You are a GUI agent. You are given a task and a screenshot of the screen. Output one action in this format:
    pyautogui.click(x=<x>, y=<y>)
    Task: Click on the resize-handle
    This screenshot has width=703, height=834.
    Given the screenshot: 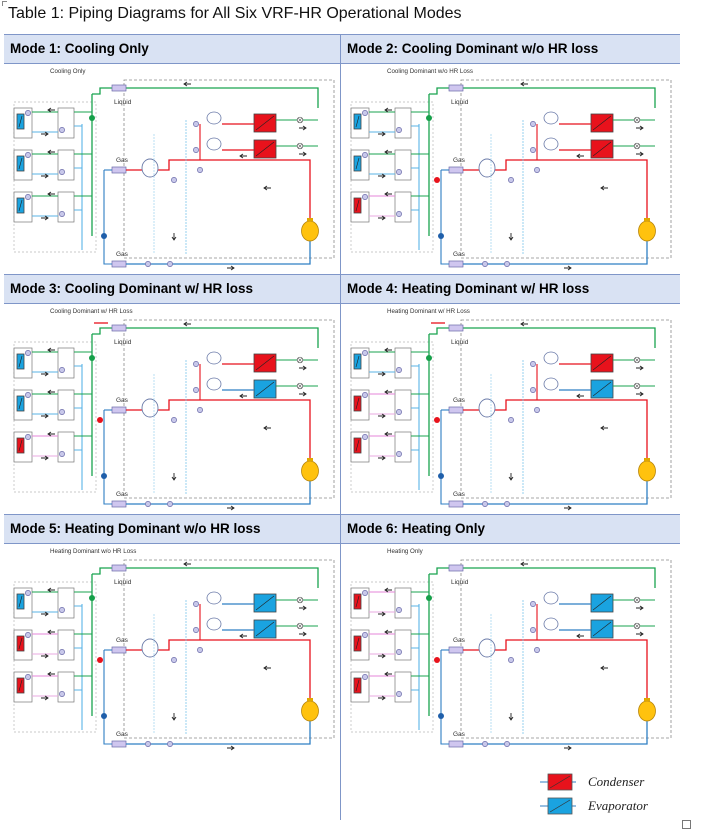 What is the action you would take?
    pyautogui.click(x=686, y=824)
    